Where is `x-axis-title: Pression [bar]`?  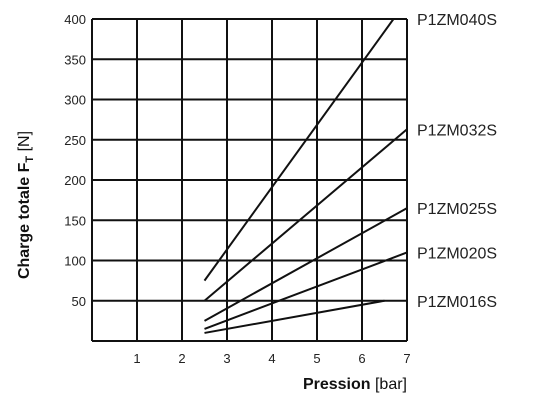
x-axis-title: Pression [bar] is located at coordinates (355, 384).